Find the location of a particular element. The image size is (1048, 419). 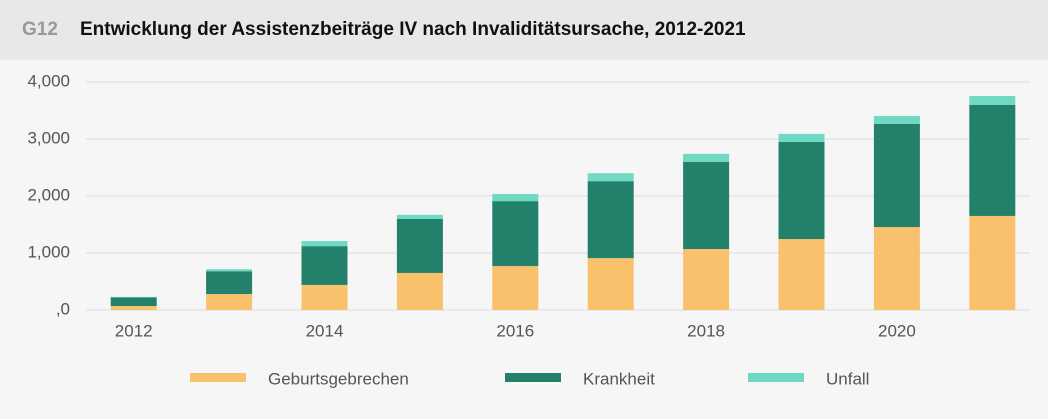

legend-label: Krankheit is located at coordinates (619, 378).